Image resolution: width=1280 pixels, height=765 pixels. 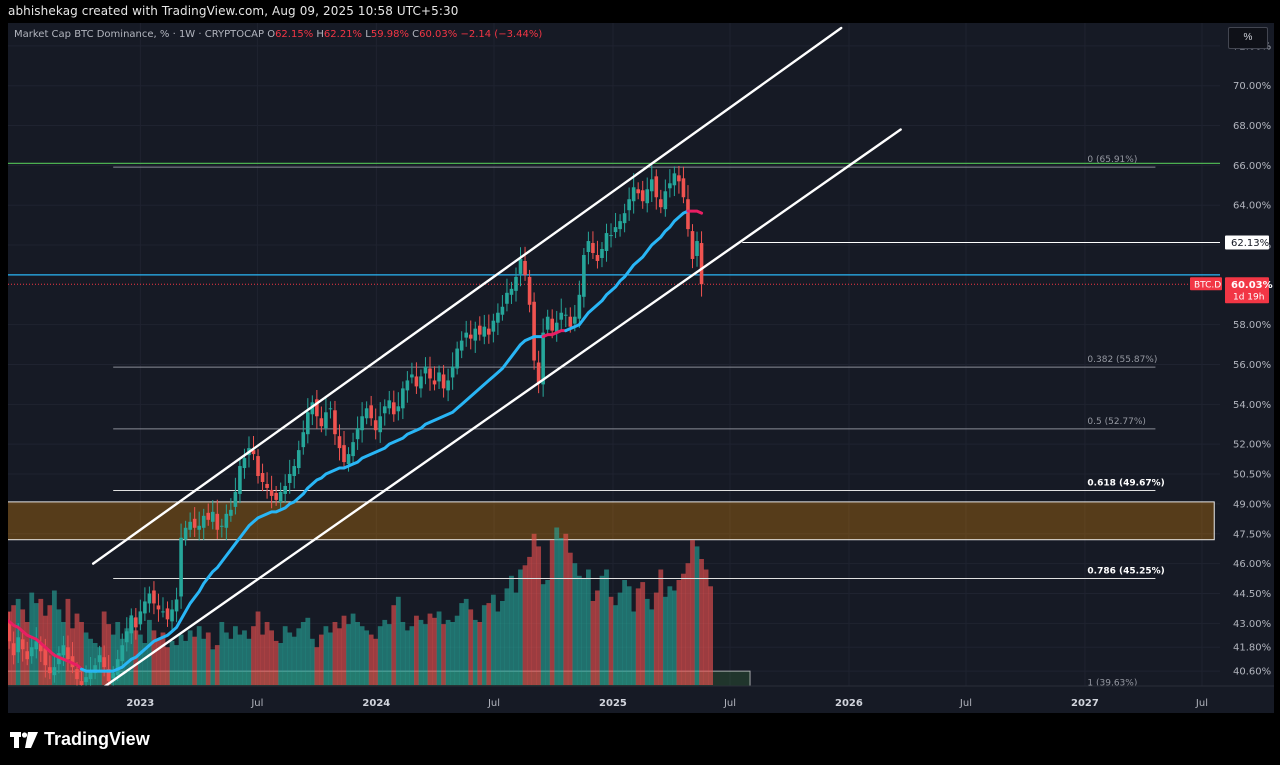 What do you see at coordinates (1252, 445) in the screenshot?
I see `y-tick-label: 52.00%` at bounding box center [1252, 445].